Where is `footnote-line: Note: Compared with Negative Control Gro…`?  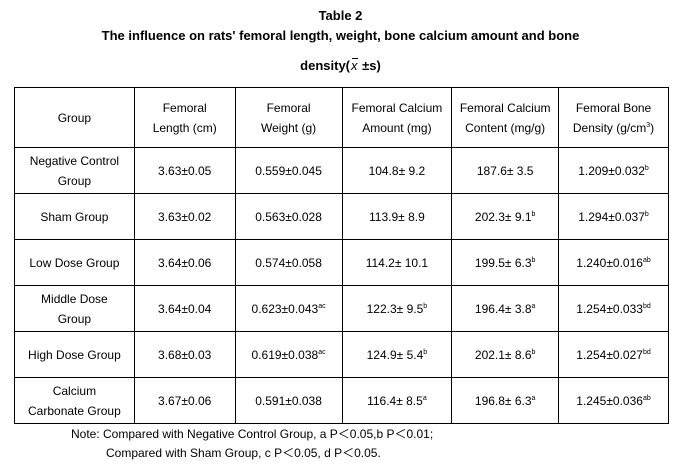 footnote-line: Note: Compared with Negative Control Gro… is located at coordinates (252, 434).